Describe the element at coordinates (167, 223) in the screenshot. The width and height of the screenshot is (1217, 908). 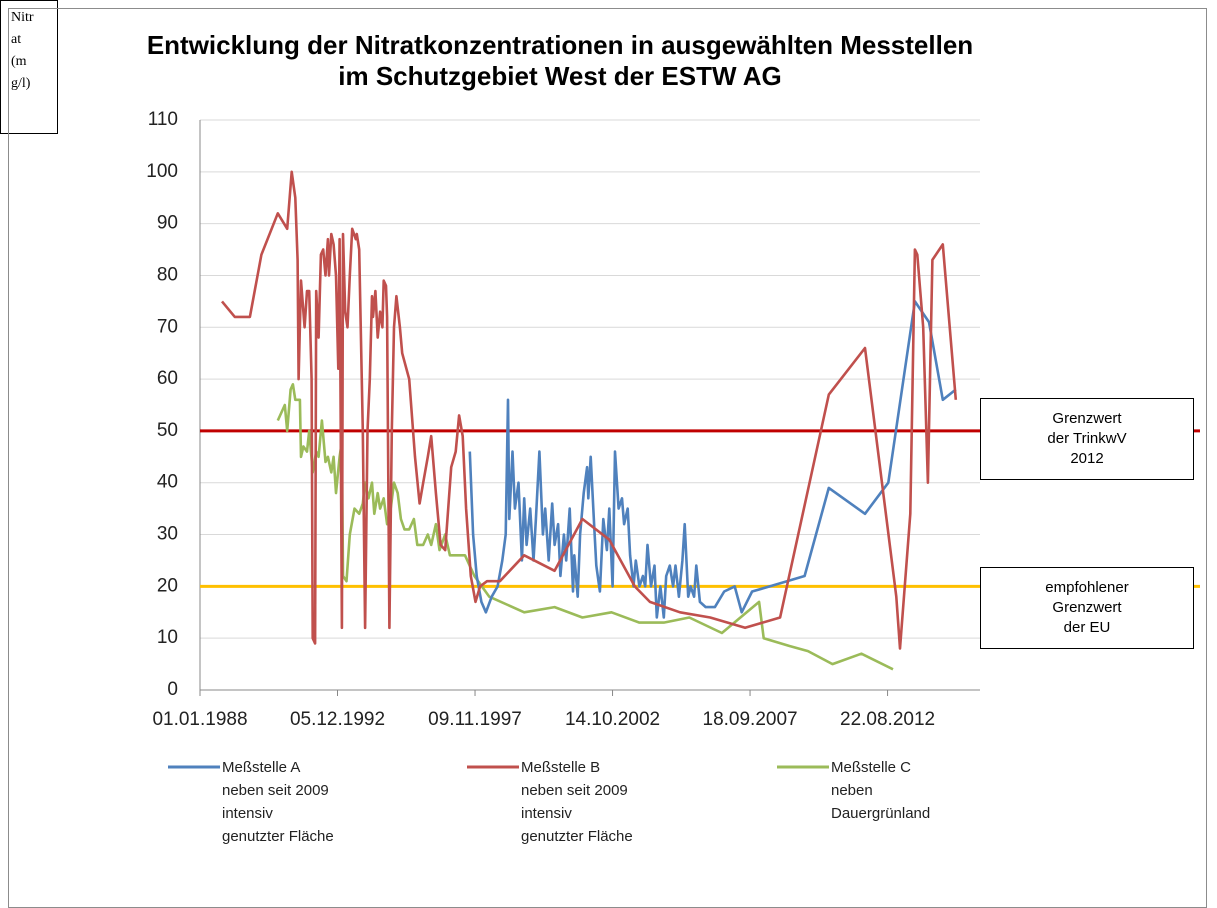
I see `y-tick-label: 90` at that location.